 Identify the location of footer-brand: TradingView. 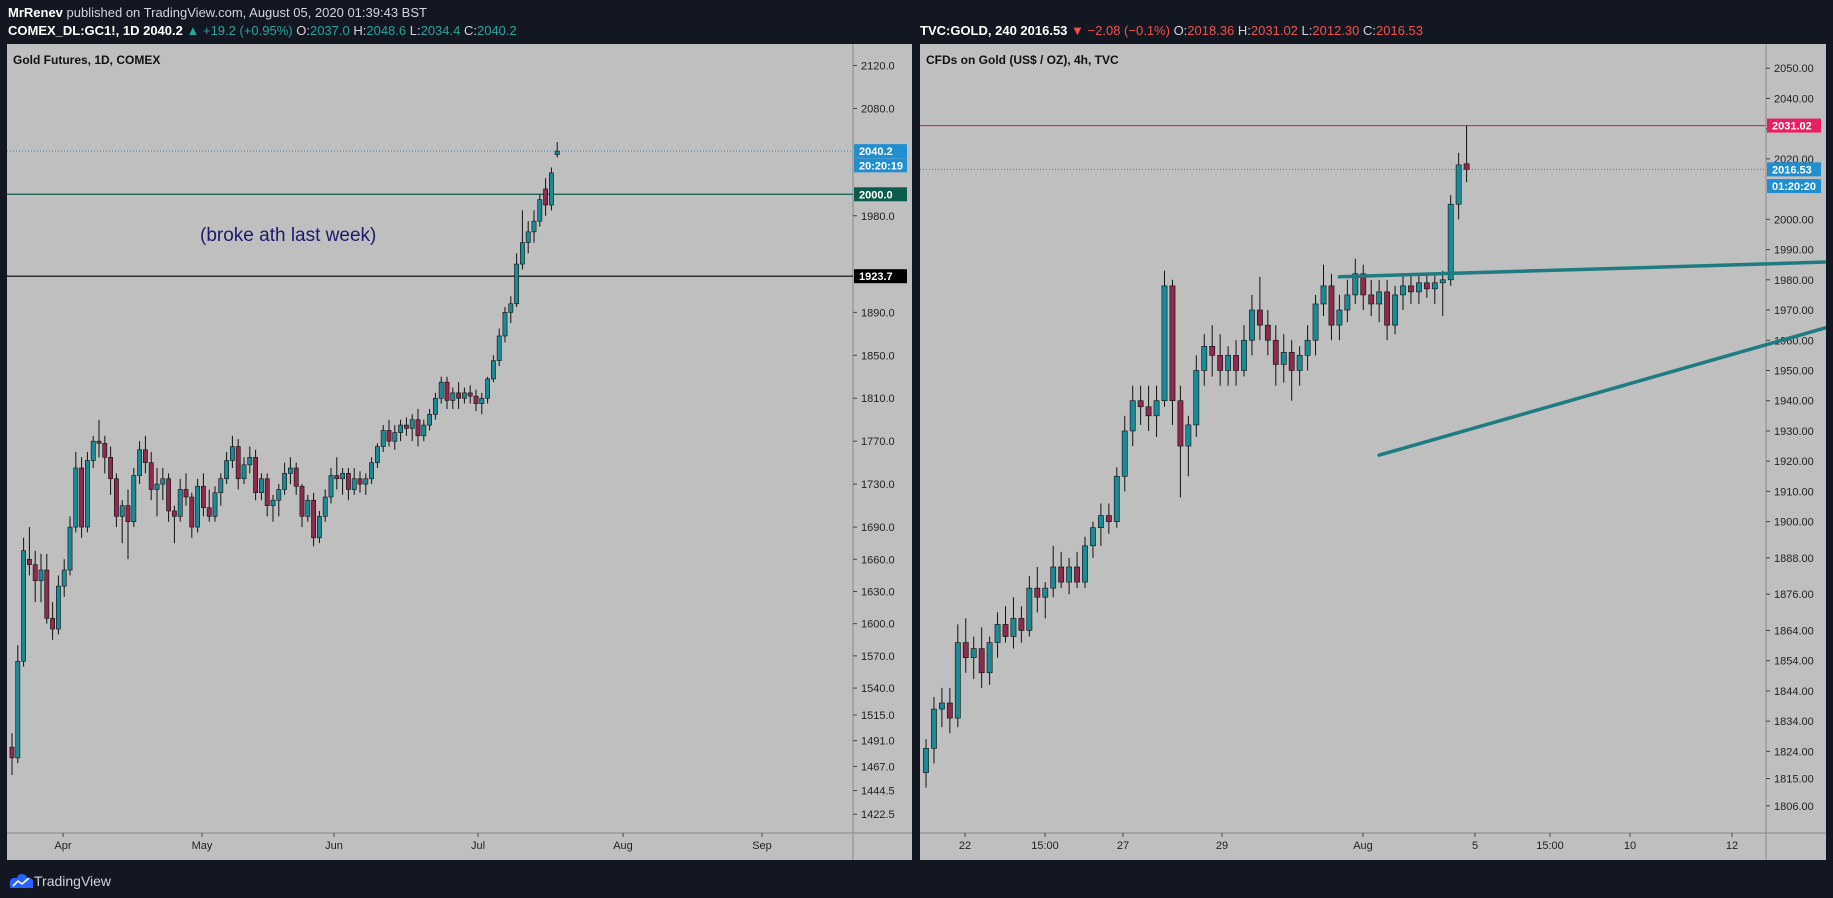
(73, 881).